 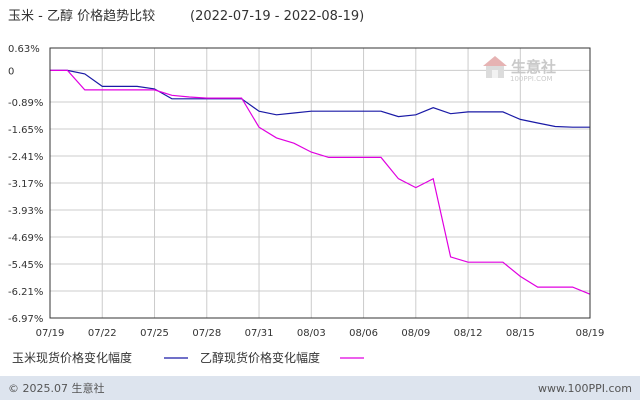 What do you see at coordinates (154, 333) in the screenshot?
I see `x-tick-label-2: 07/25` at bounding box center [154, 333].